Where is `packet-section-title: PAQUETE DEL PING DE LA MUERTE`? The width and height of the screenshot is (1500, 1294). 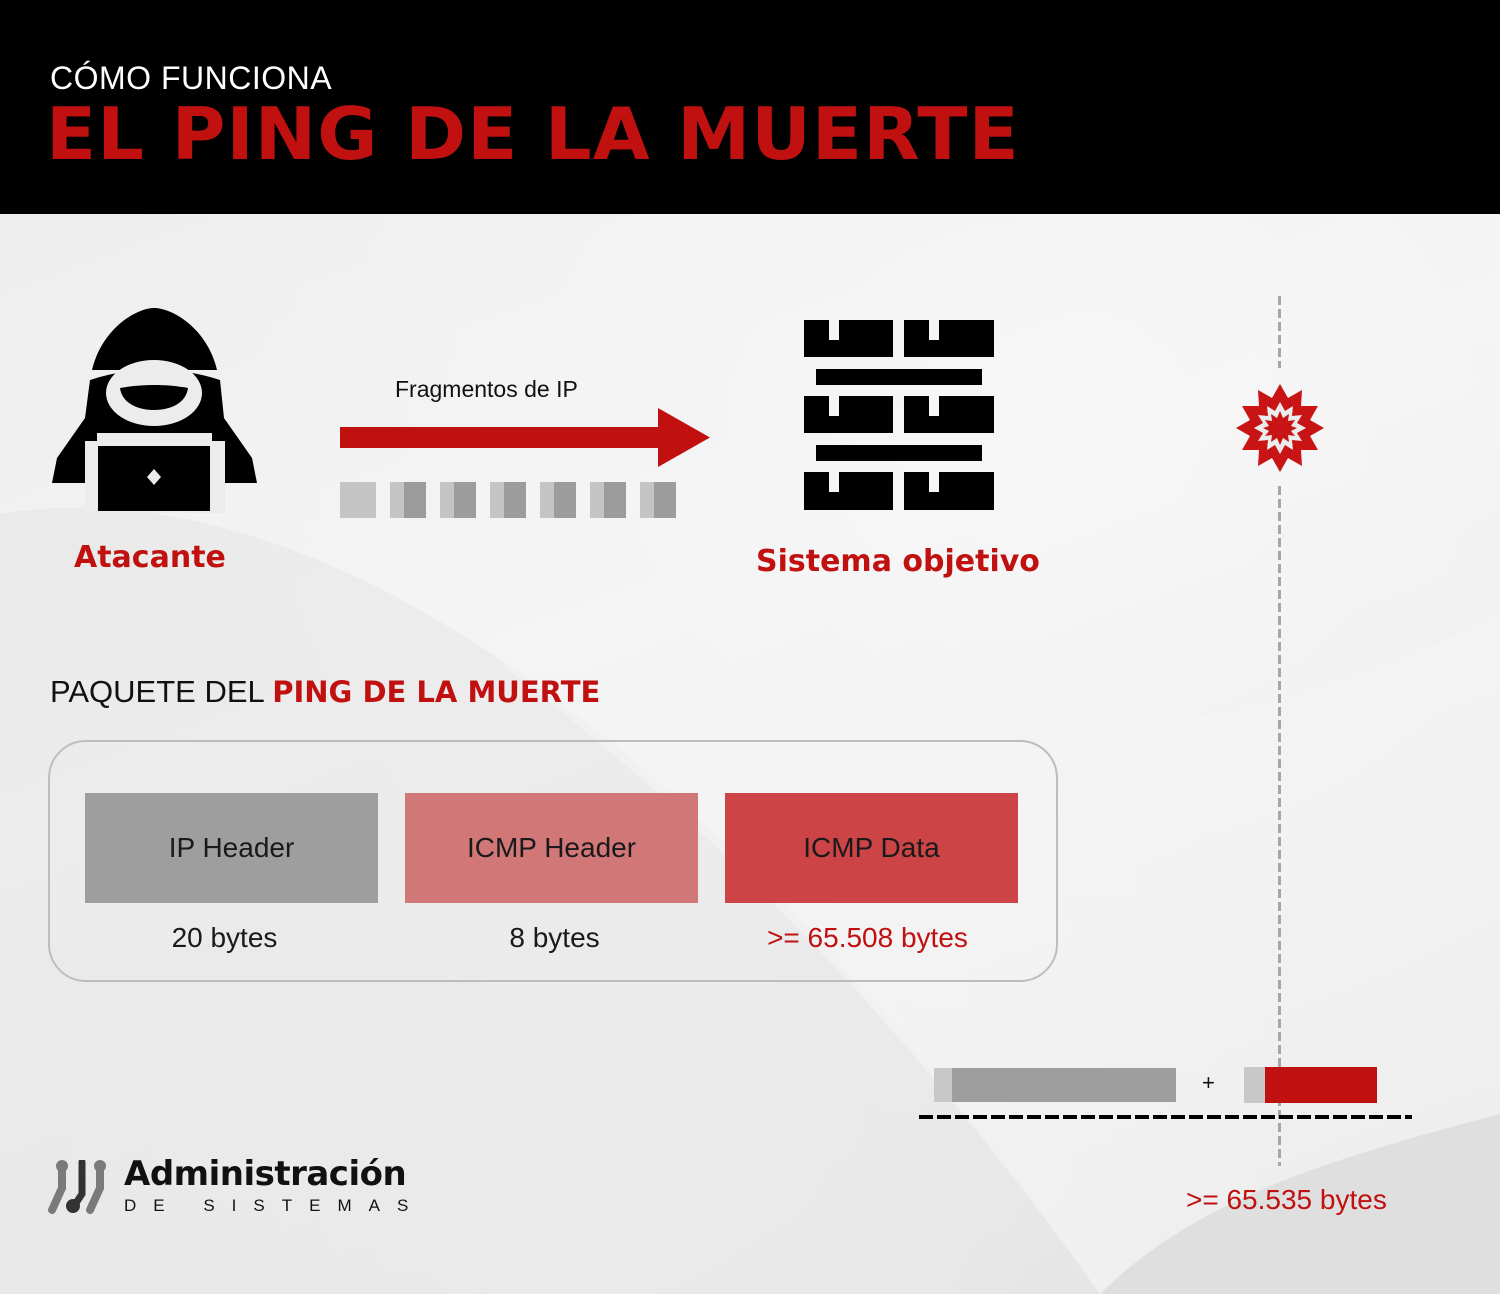 packet-section-title: PAQUETE DEL PING DE LA MUERTE is located at coordinates (325, 692).